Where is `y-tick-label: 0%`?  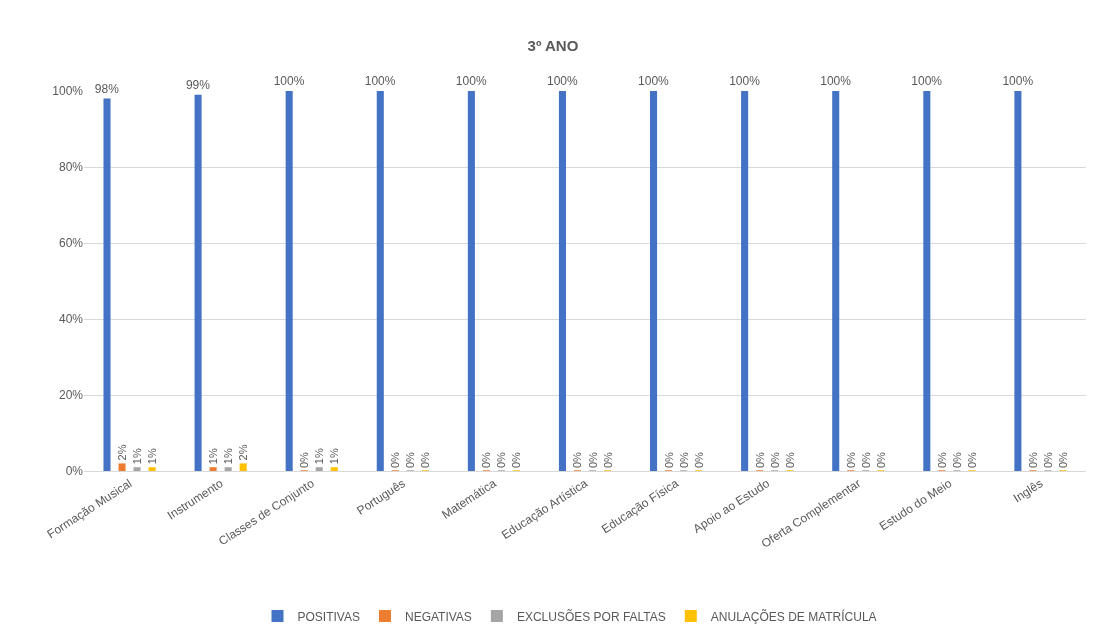 y-tick-label: 0% is located at coordinates (74, 471).